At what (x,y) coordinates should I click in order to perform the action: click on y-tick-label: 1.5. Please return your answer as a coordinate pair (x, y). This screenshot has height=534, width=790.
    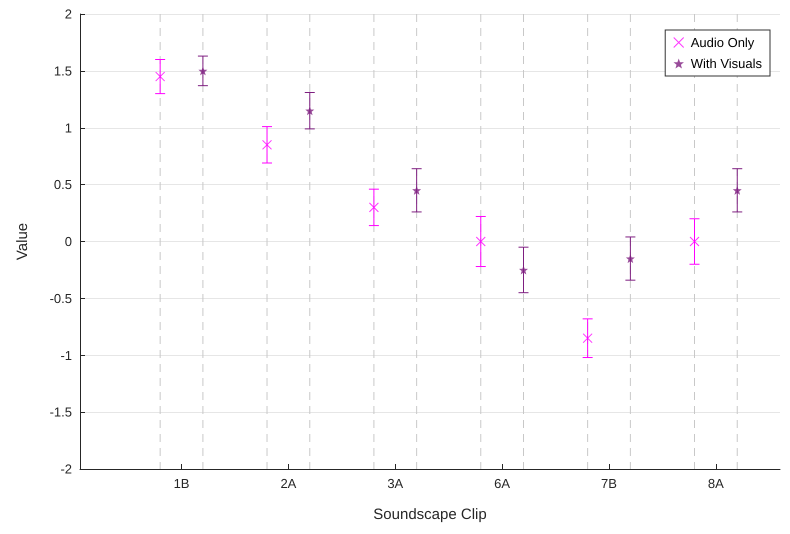
    Looking at the image, I should click on (63, 70).